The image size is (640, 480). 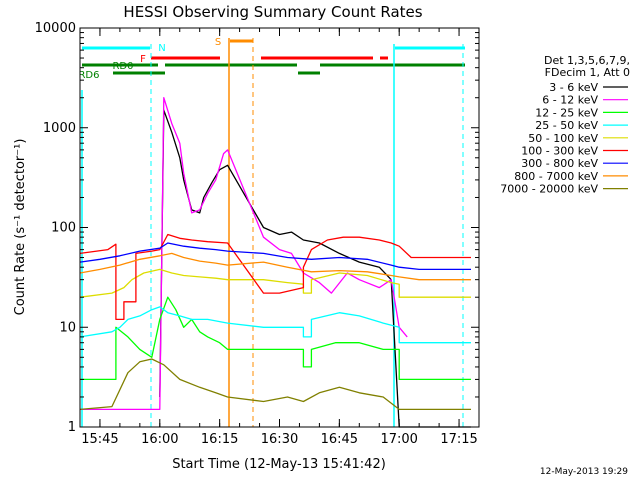 I want to click on legend-entry-7: 800 - 7000 keV, so click(x=556, y=176).